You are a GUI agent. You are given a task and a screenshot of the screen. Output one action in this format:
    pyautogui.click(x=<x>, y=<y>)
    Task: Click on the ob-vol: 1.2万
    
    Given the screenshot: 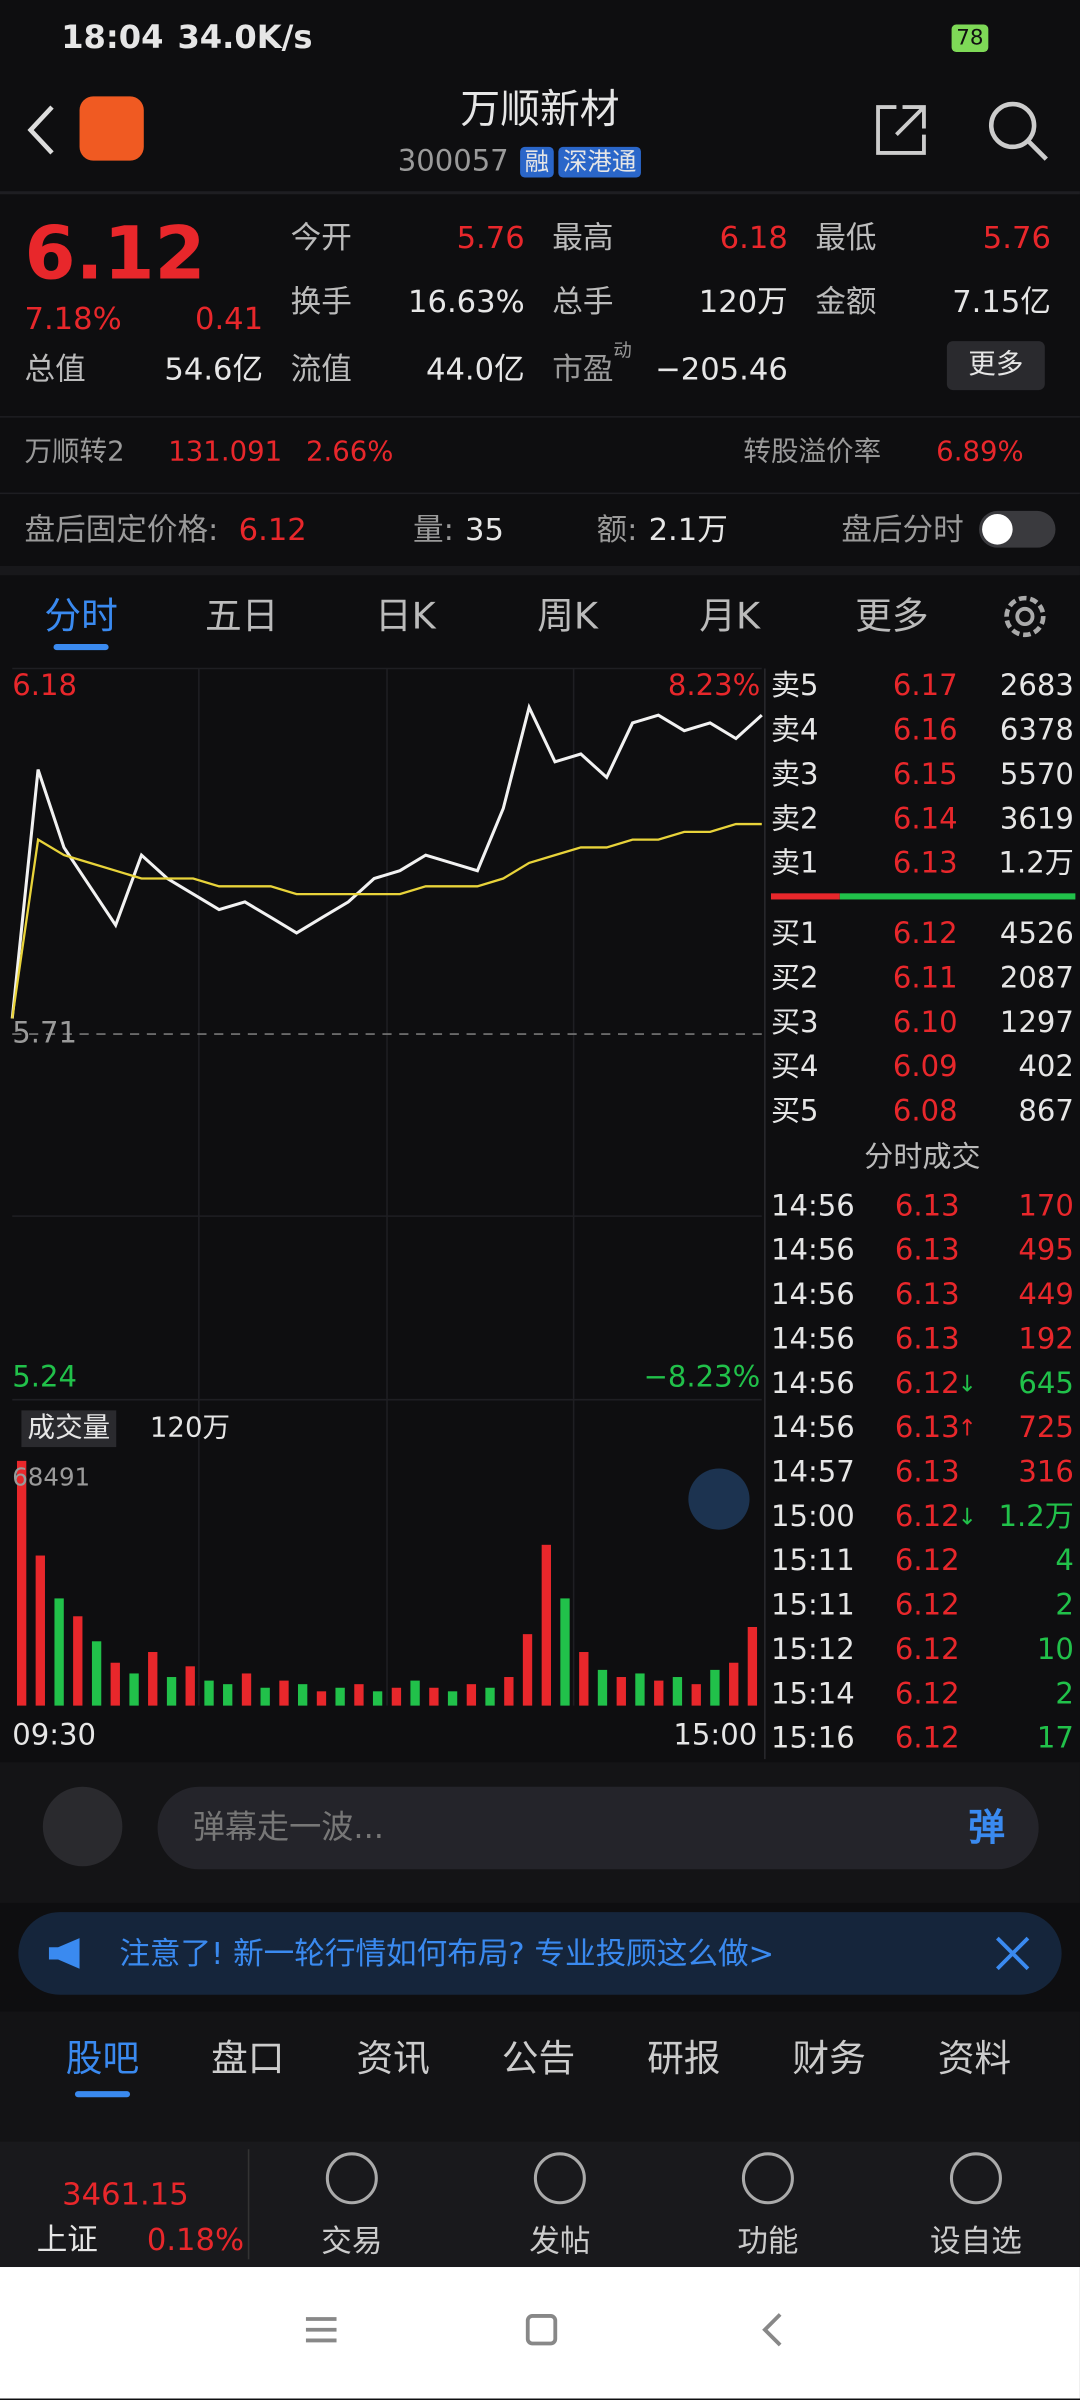 What is the action you would take?
    pyautogui.click(x=1036, y=863)
    